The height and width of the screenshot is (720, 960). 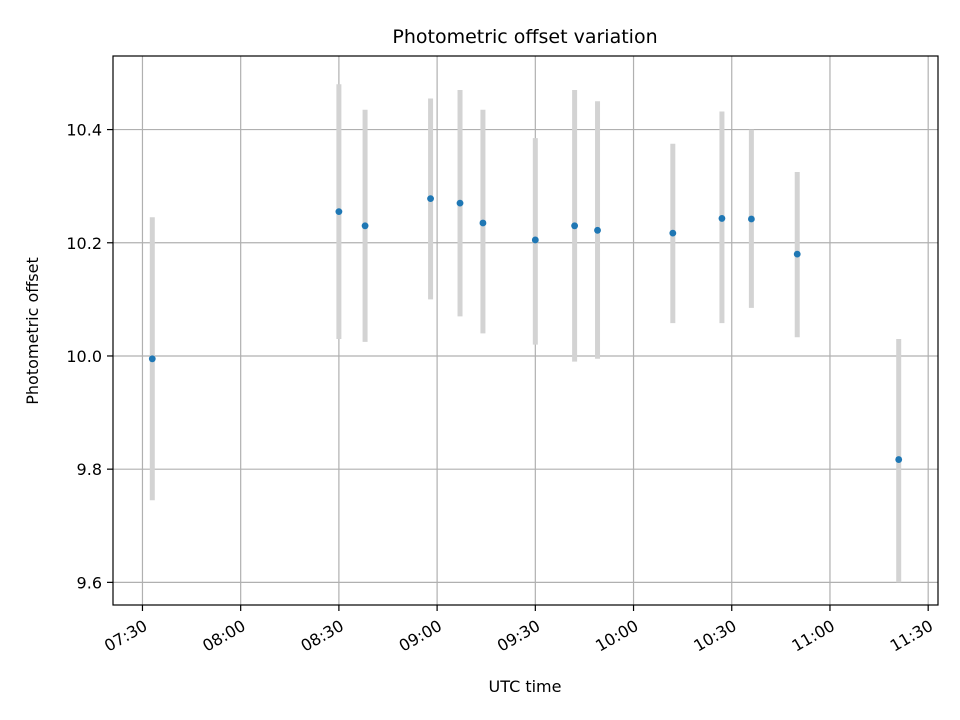 I want to click on chart-title: Photometric offset variation, so click(x=524, y=37).